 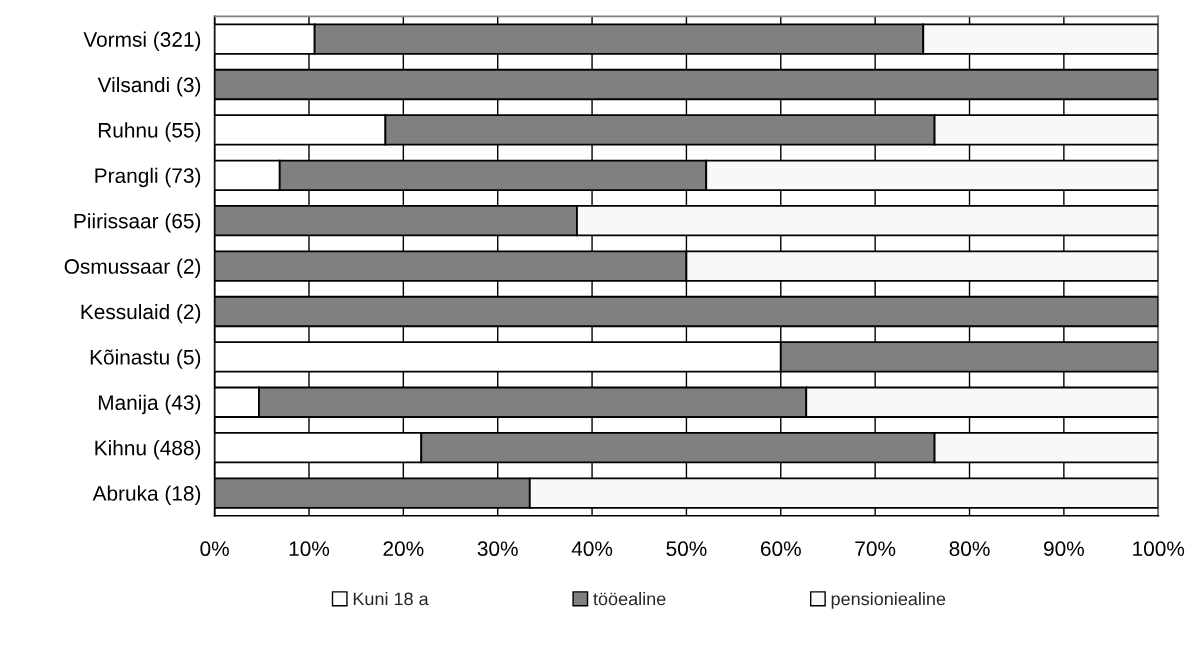 What do you see at coordinates (149, 404) in the screenshot?
I see `y-tick-label: Manija (43)` at bounding box center [149, 404].